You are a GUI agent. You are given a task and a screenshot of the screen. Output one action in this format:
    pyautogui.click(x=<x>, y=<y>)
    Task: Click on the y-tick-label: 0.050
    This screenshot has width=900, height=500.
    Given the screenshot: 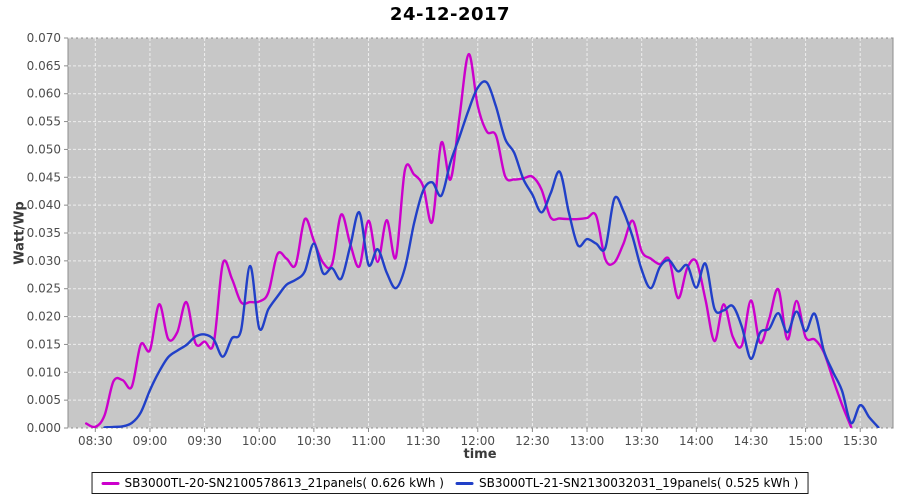 What is the action you would take?
    pyautogui.click(x=44, y=149)
    